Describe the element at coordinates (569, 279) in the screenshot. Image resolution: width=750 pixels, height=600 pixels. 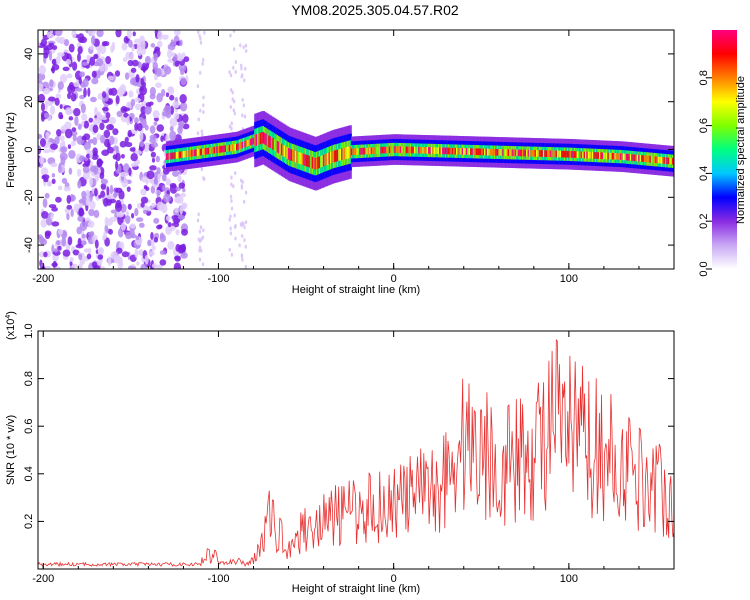
I see `spectrogram-x-tick-label: 100` at that location.